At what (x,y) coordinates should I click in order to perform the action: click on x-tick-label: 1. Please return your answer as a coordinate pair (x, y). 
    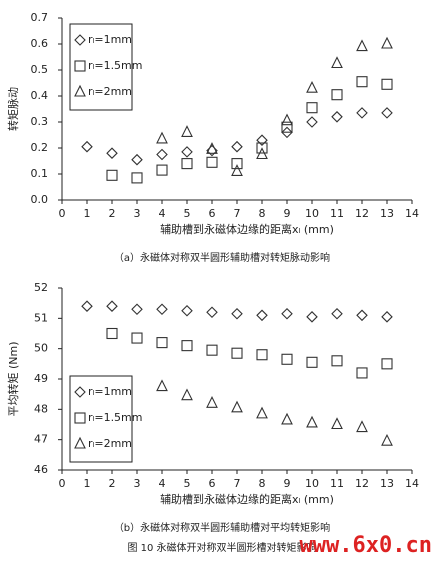
    Looking at the image, I should click on (87, 483).